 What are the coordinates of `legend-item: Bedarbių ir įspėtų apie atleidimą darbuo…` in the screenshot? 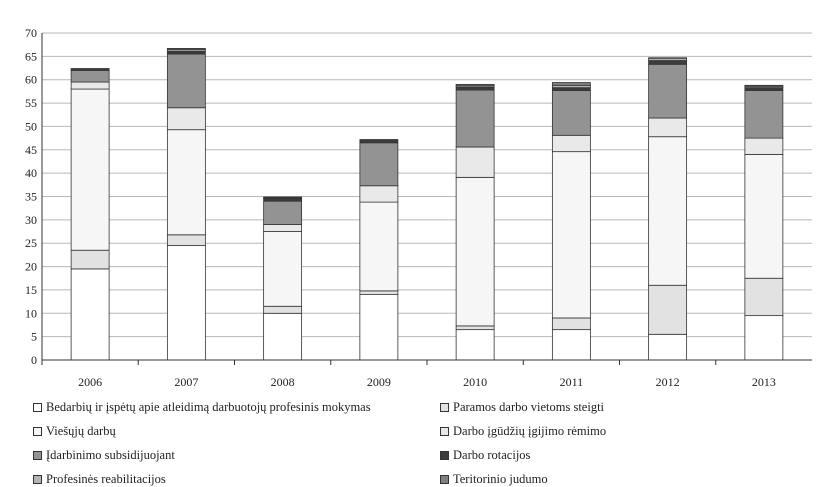 It's located at (202, 407).